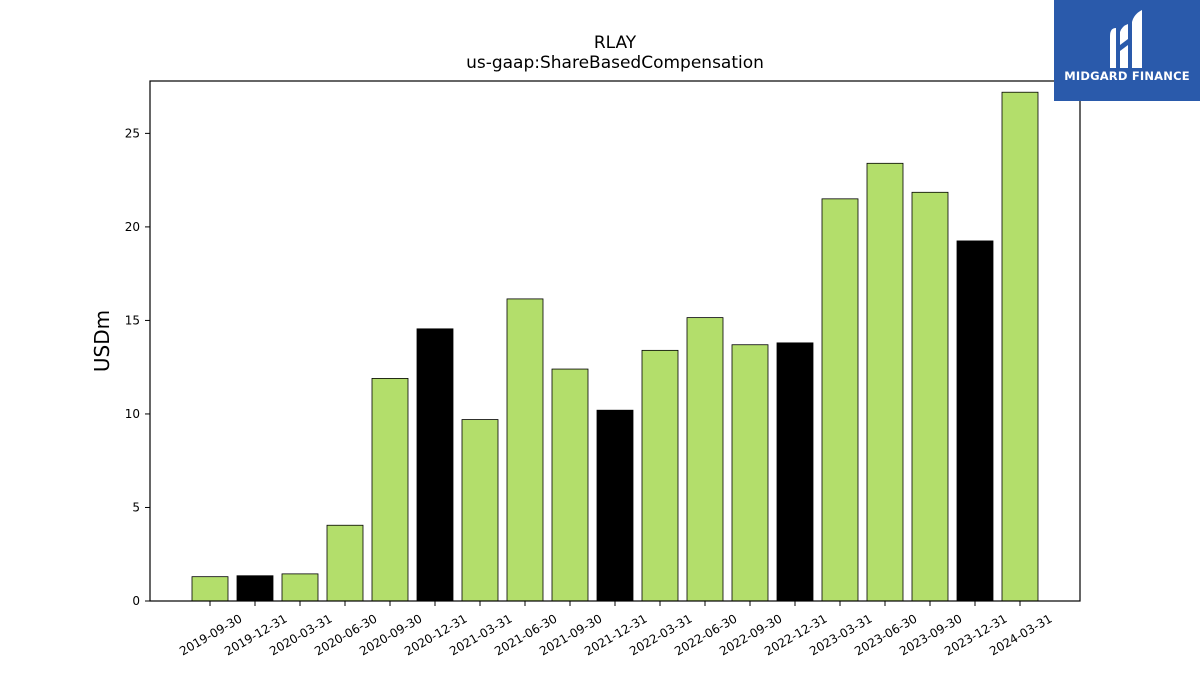 This screenshot has width=1200, height=675. What do you see at coordinates (132, 133) in the screenshot?
I see `y-tick-label: 25` at bounding box center [132, 133].